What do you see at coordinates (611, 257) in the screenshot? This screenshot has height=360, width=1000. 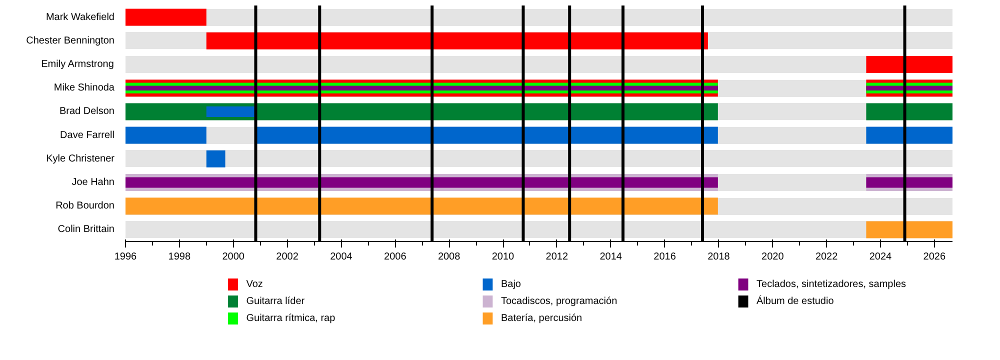 I see `x-tick-label: 2014` at bounding box center [611, 257].